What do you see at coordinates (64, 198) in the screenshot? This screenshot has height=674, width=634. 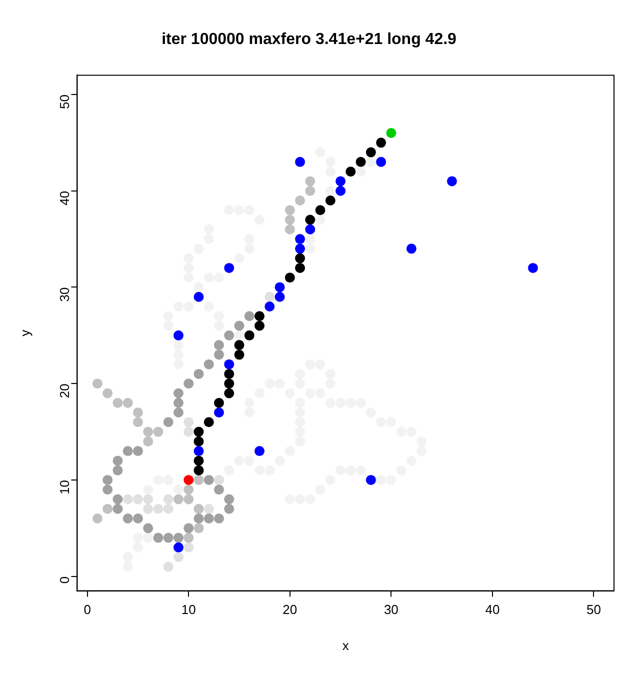 I see `y-tick-label: 40` at bounding box center [64, 198].